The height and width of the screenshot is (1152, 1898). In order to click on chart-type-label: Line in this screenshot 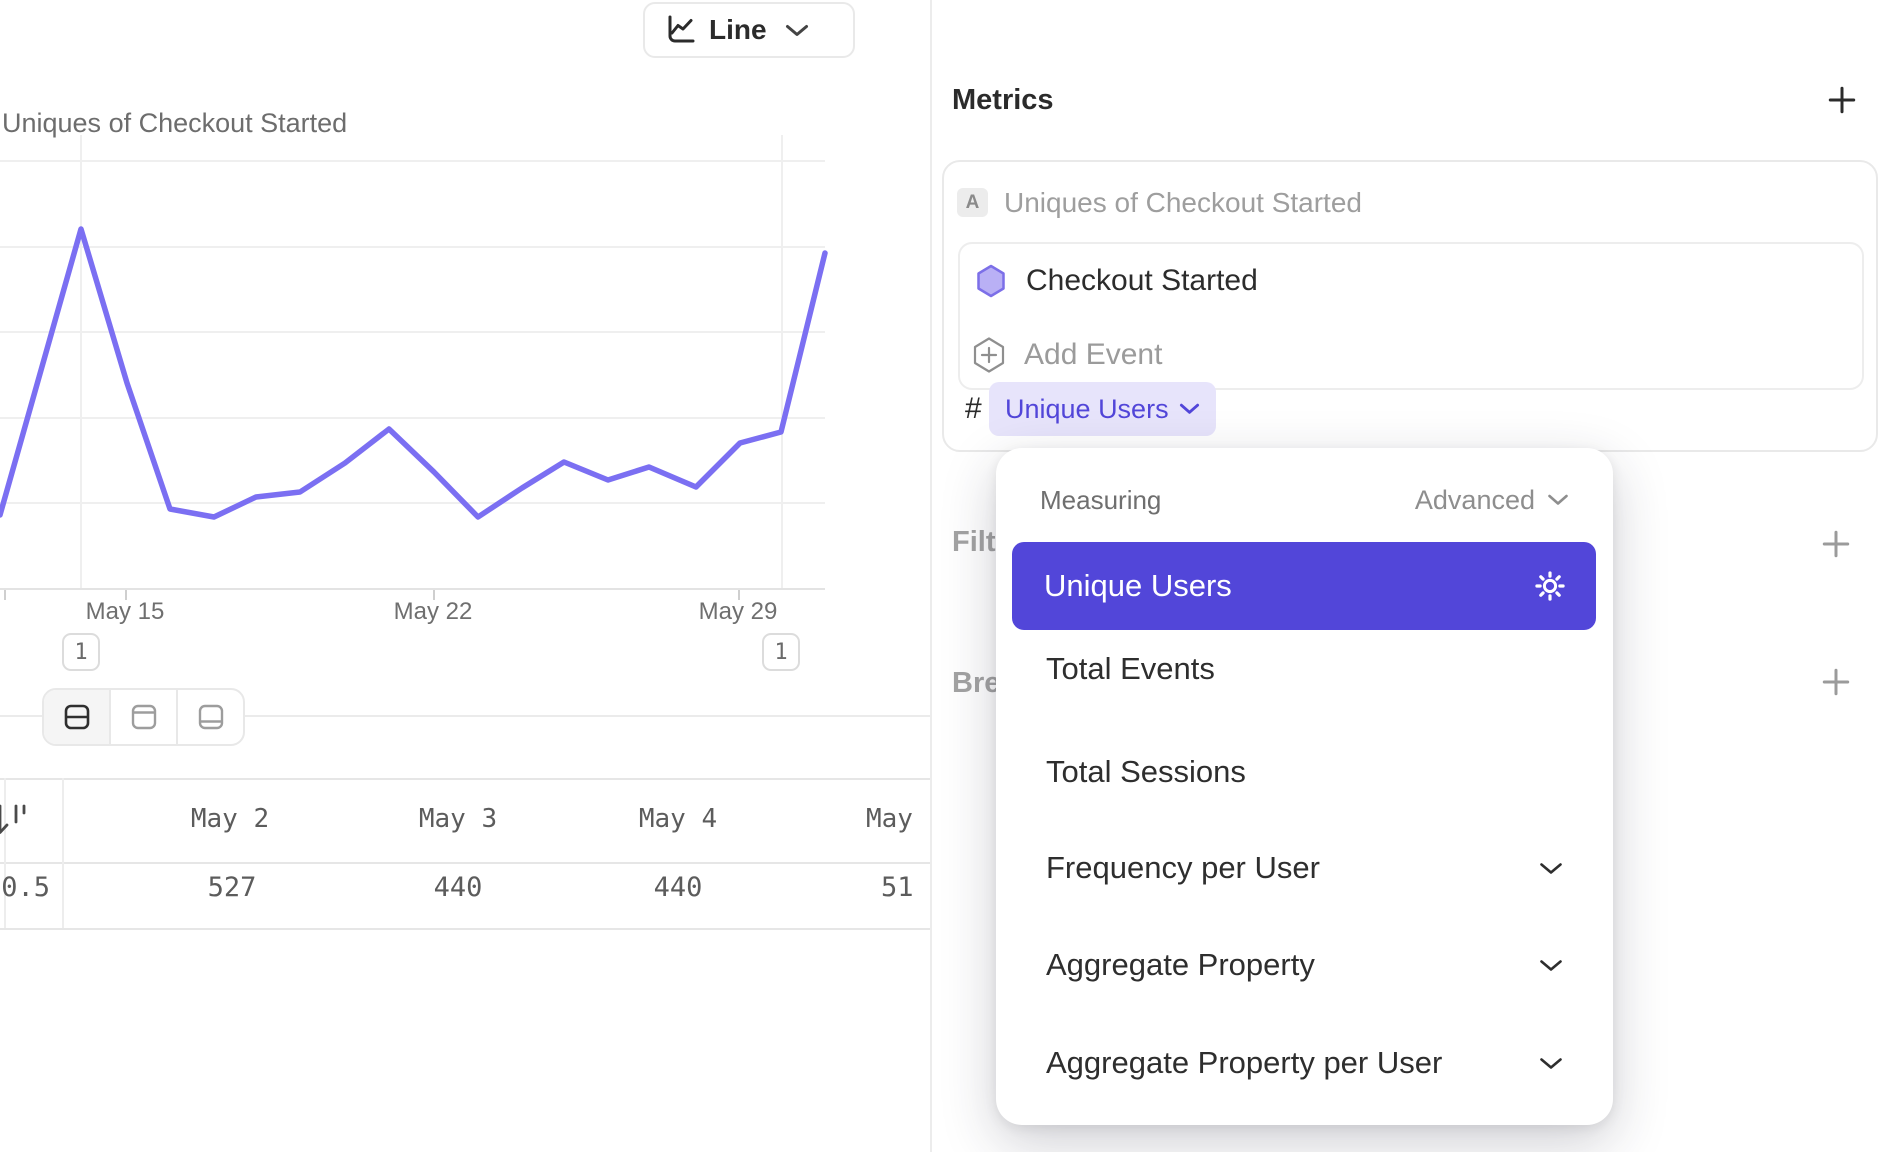, I will do `click(738, 29)`.